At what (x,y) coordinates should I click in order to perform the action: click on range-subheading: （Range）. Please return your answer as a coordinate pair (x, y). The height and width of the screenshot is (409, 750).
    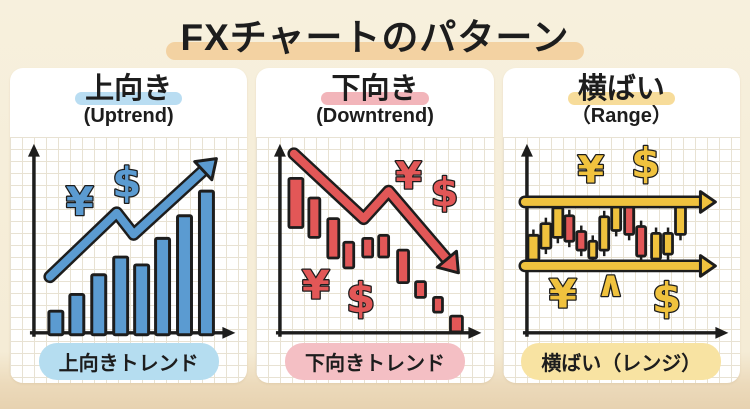
    Looking at the image, I should click on (621, 116).